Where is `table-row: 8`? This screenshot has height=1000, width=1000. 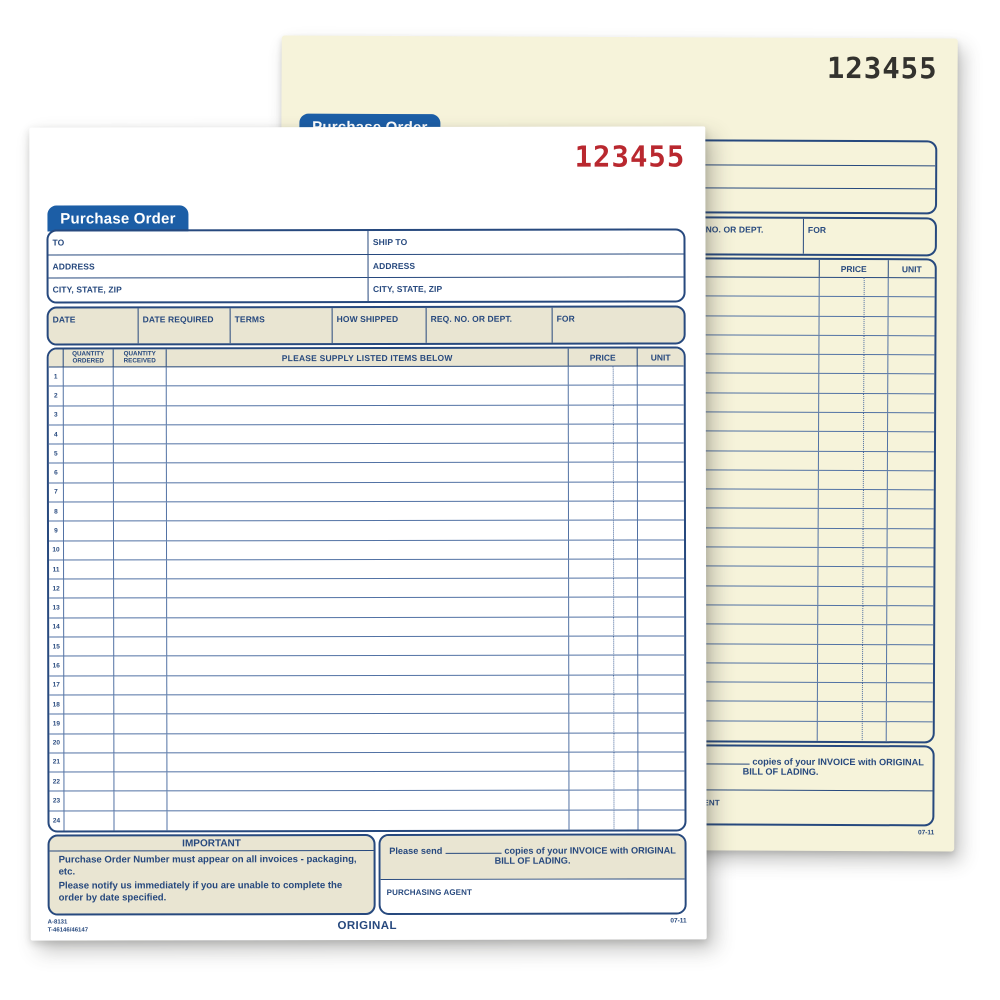 table-row: 8 is located at coordinates (366, 511).